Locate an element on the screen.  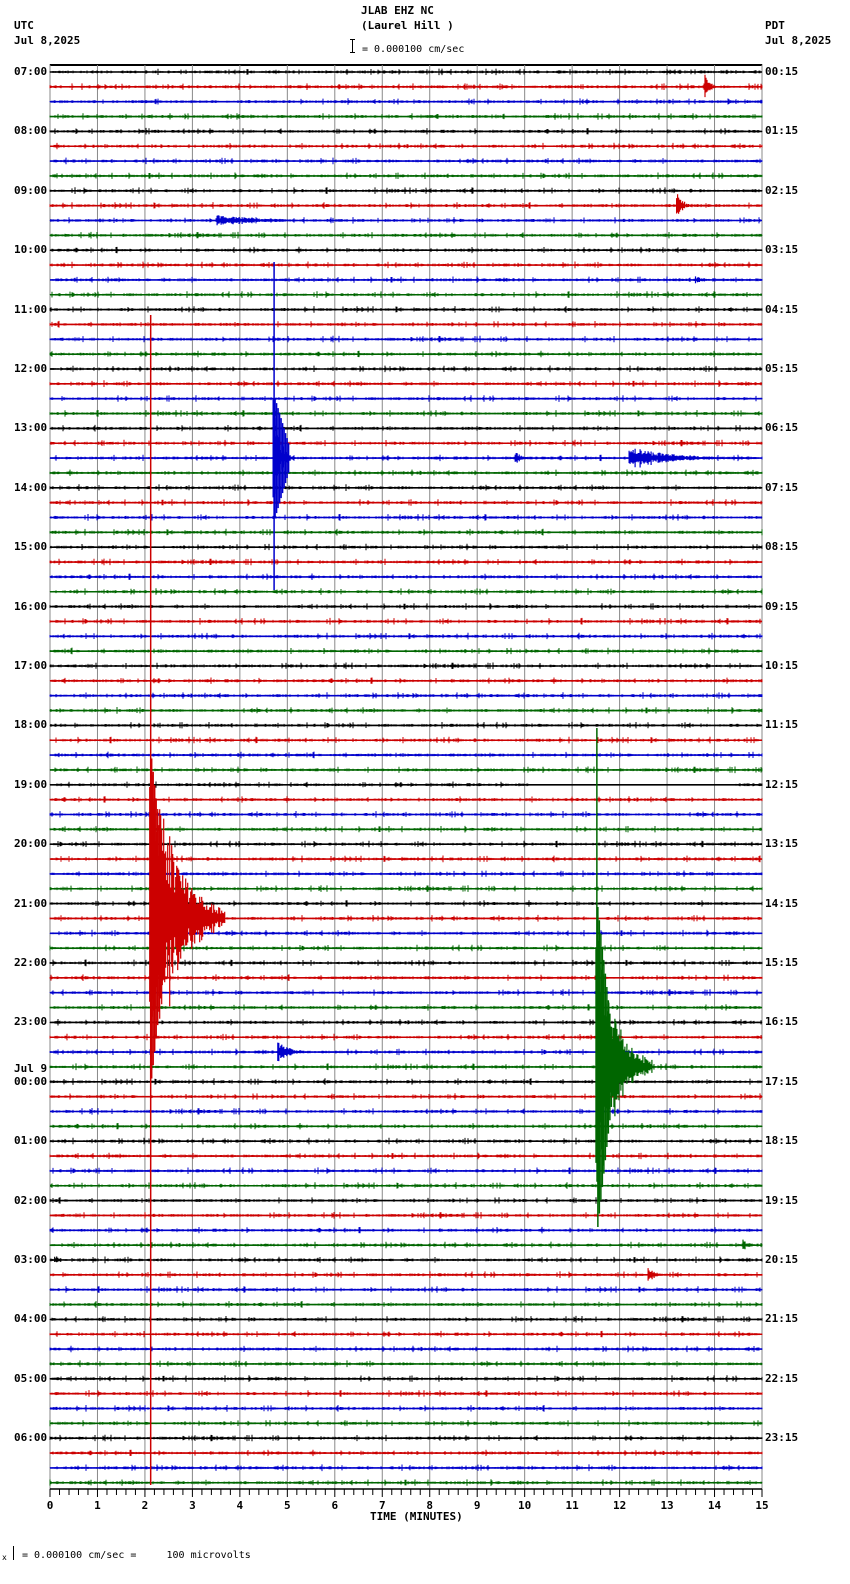
utc-time-label: 21:00 is located at coordinates (31, 903).